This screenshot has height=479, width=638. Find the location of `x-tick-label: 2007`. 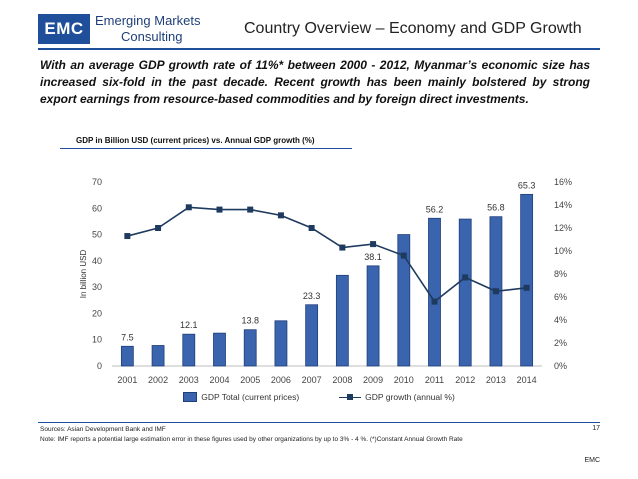

x-tick-label: 2007 is located at coordinates (312, 380).